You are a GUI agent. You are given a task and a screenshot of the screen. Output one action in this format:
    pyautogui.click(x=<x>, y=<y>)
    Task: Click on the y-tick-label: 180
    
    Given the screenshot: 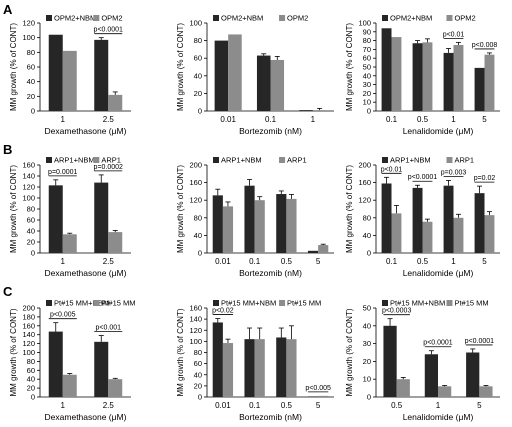 What is the action you would take?
    pyautogui.click(x=28, y=316)
    